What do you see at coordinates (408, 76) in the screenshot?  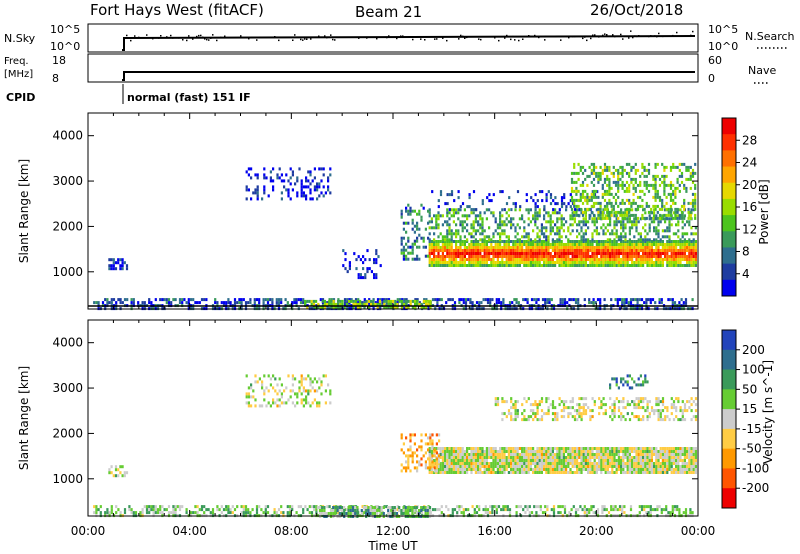 I see `freq-trace` at bounding box center [408, 76].